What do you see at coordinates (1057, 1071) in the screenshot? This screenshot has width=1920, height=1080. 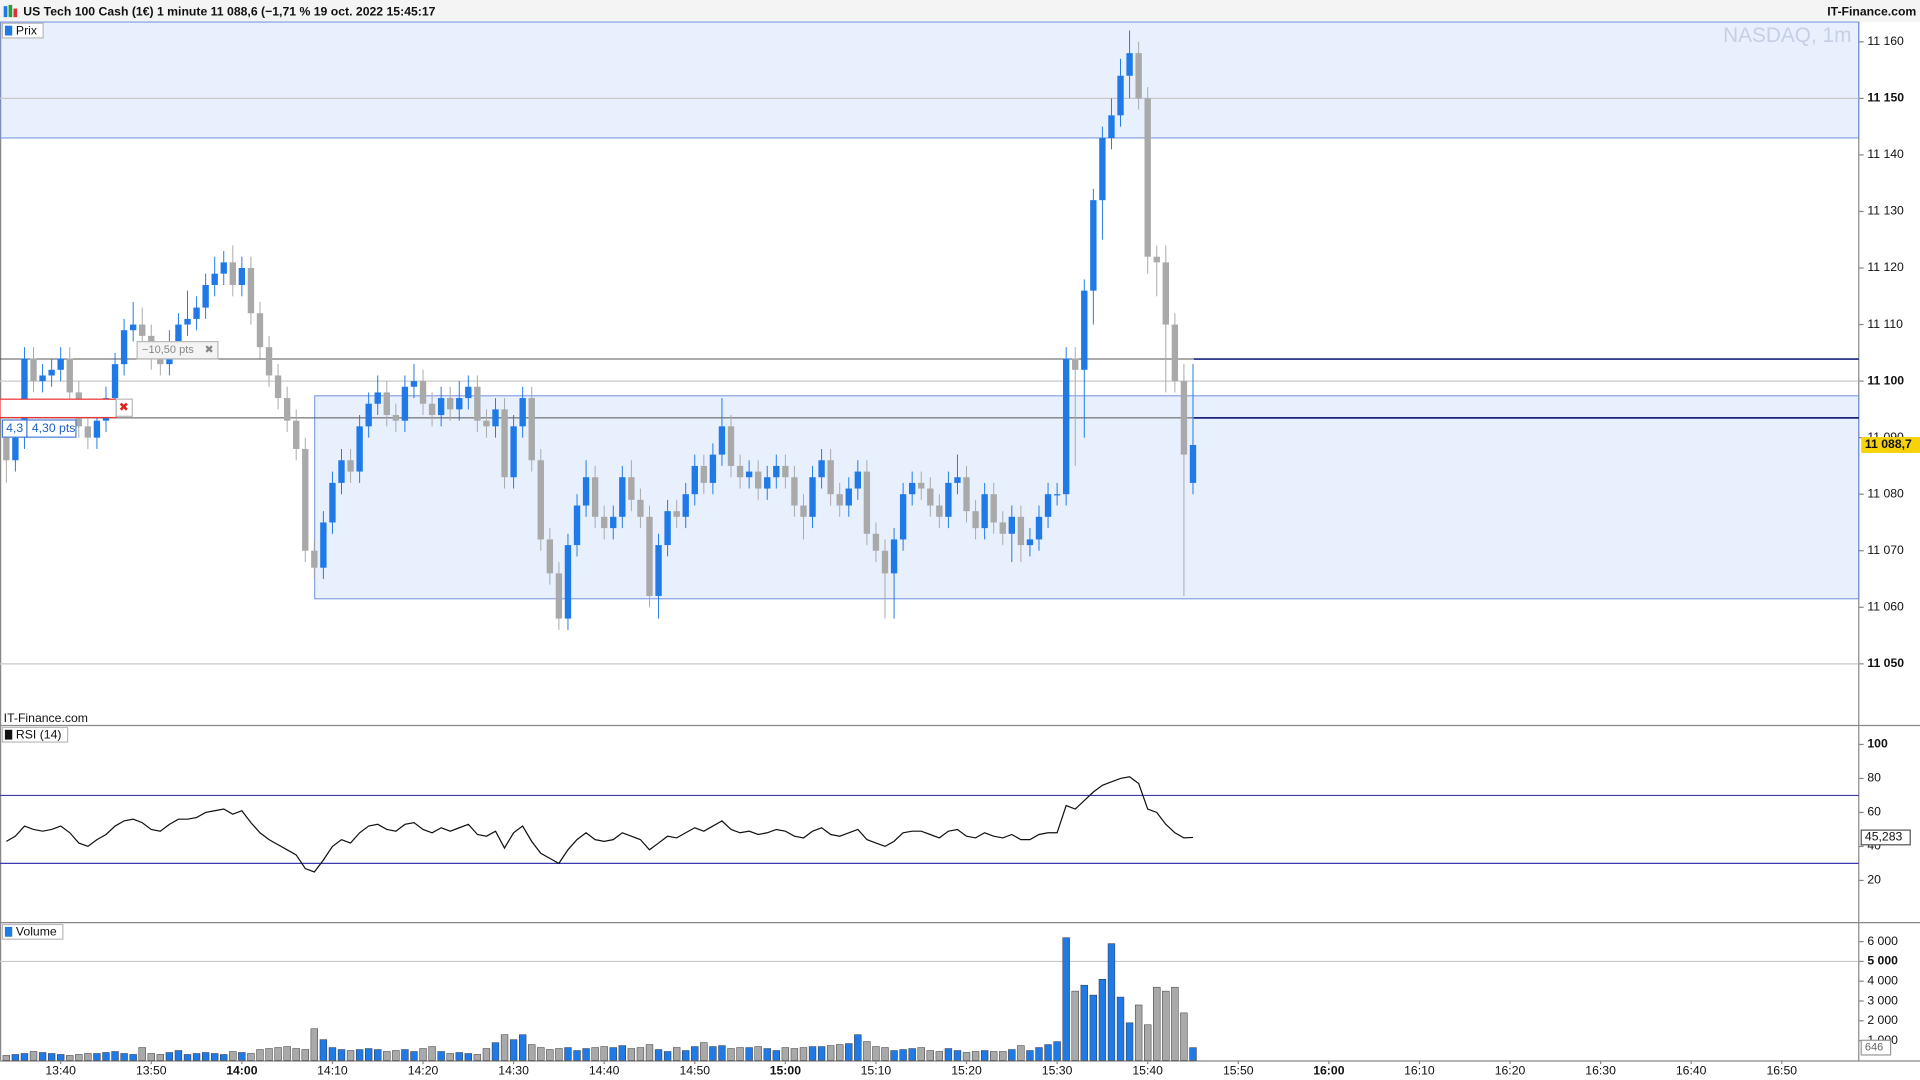 I see `x-tick-label: 15:30` at bounding box center [1057, 1071].